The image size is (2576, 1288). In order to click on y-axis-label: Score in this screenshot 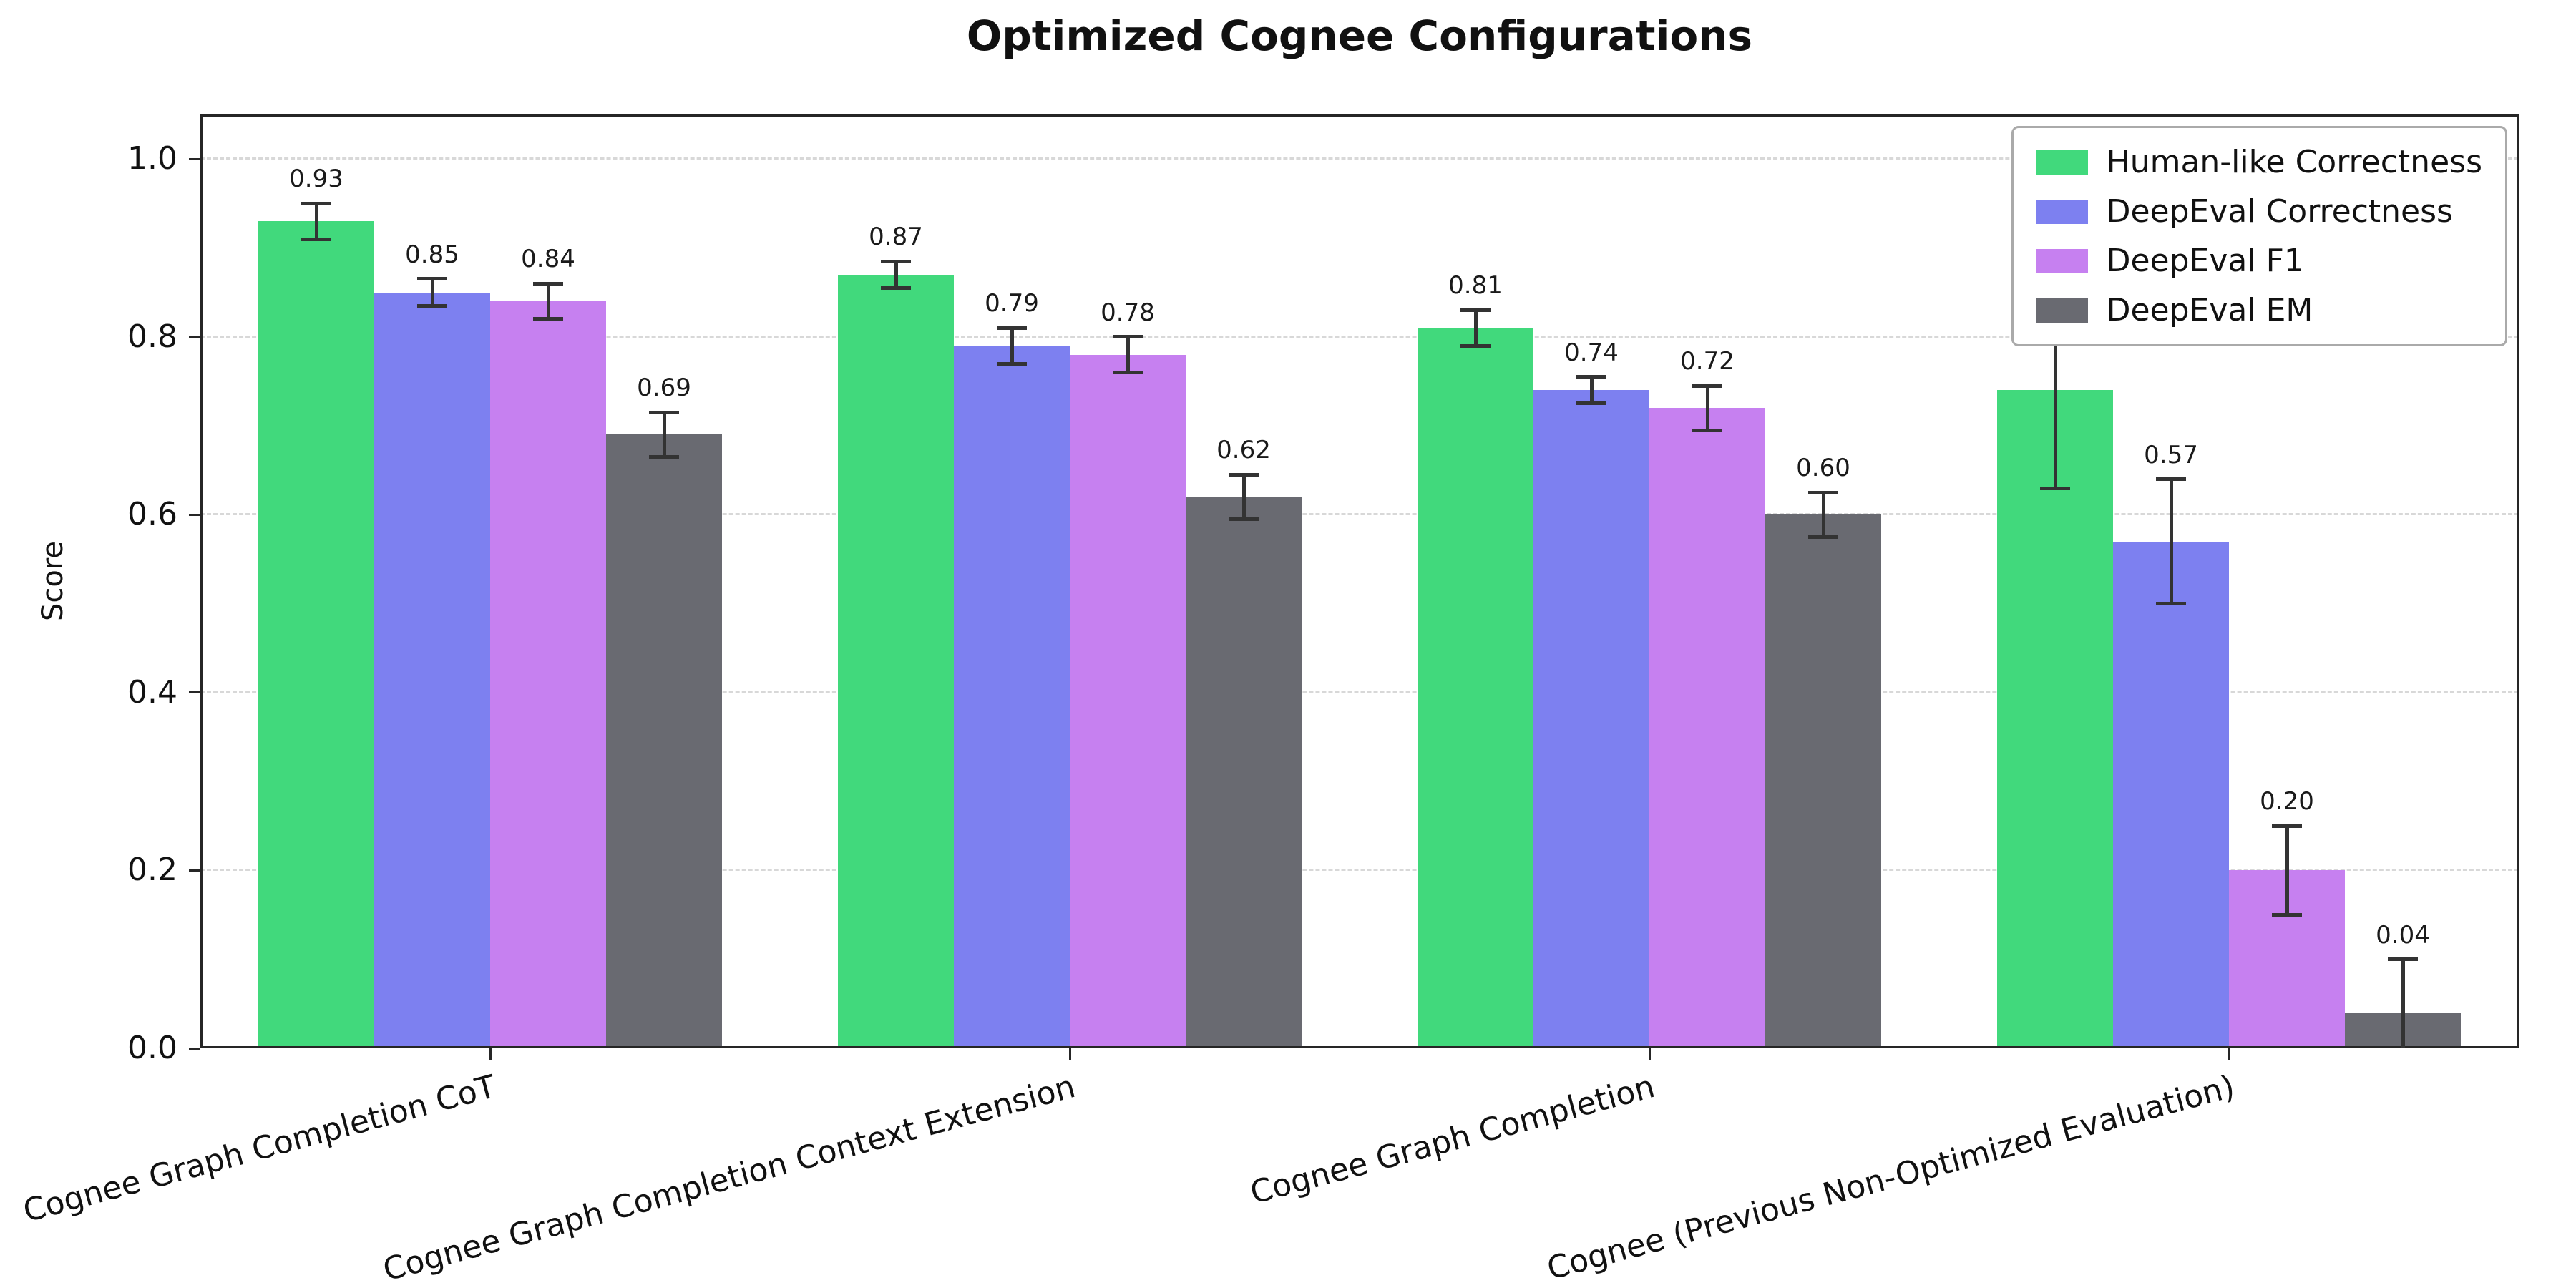, I will do `click(52, 581)`.